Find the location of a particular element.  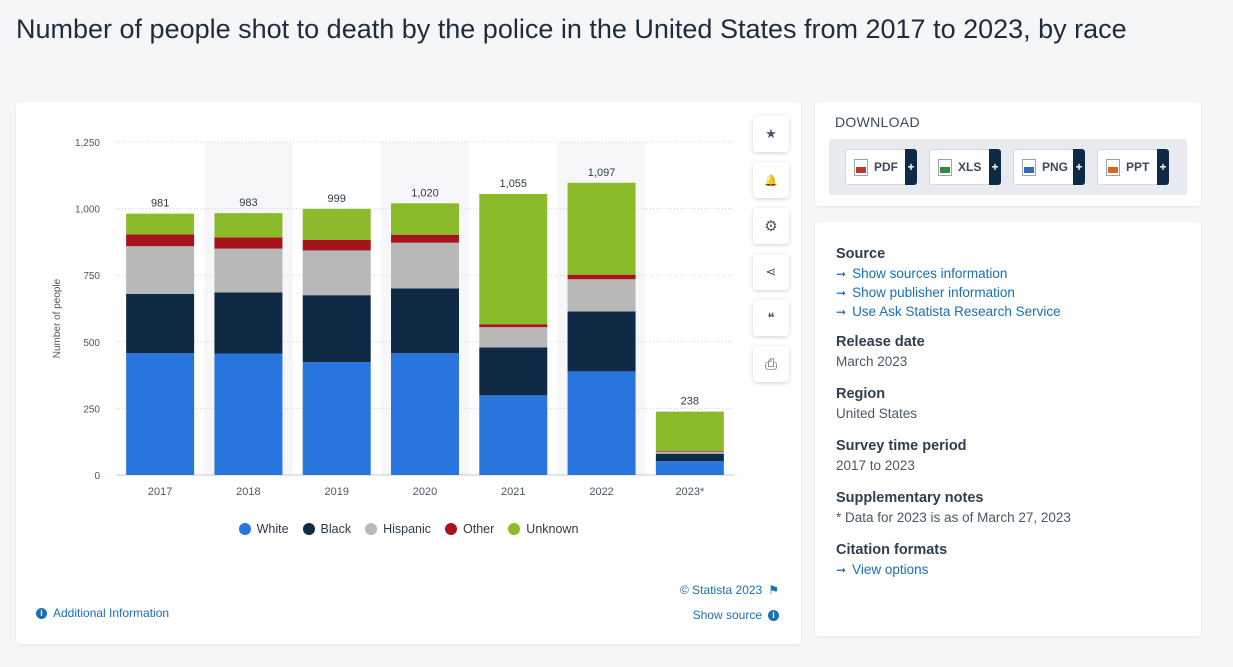

total-label: 1,020 is located at coordinates (425, 193).